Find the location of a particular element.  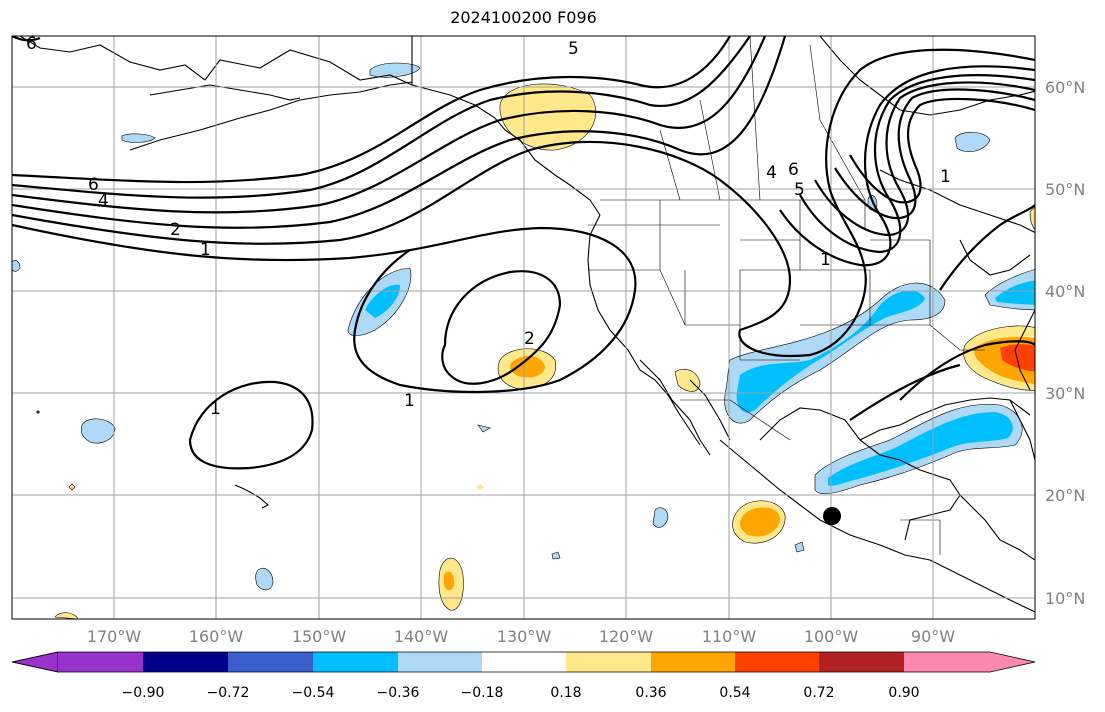

lon-label: 90°W is located at coordinates (933, 636).